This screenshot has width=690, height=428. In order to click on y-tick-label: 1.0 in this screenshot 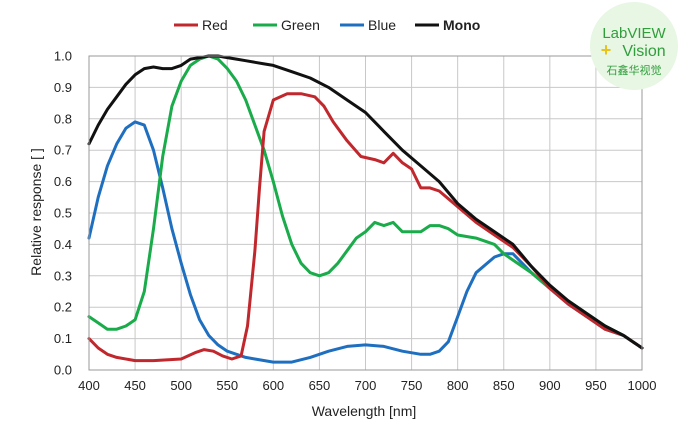, I will do `click(63, 56)`.